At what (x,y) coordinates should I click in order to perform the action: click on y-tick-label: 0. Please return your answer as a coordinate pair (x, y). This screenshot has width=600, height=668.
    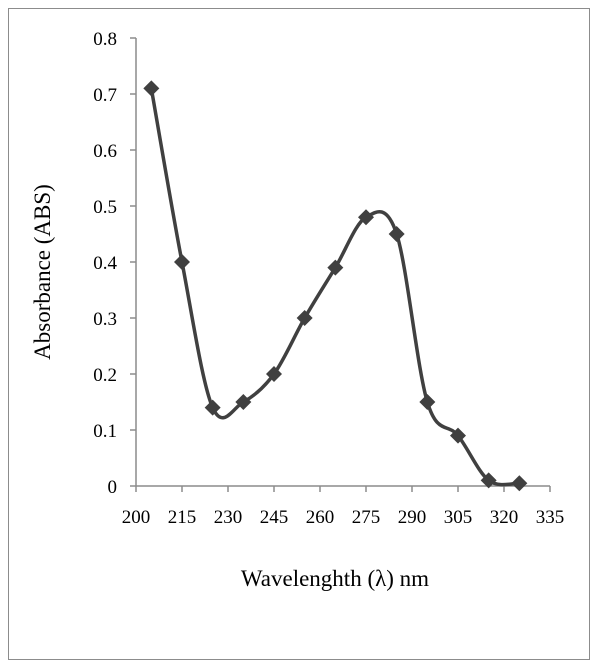
    Looking at the image, I should click on (113, 487).